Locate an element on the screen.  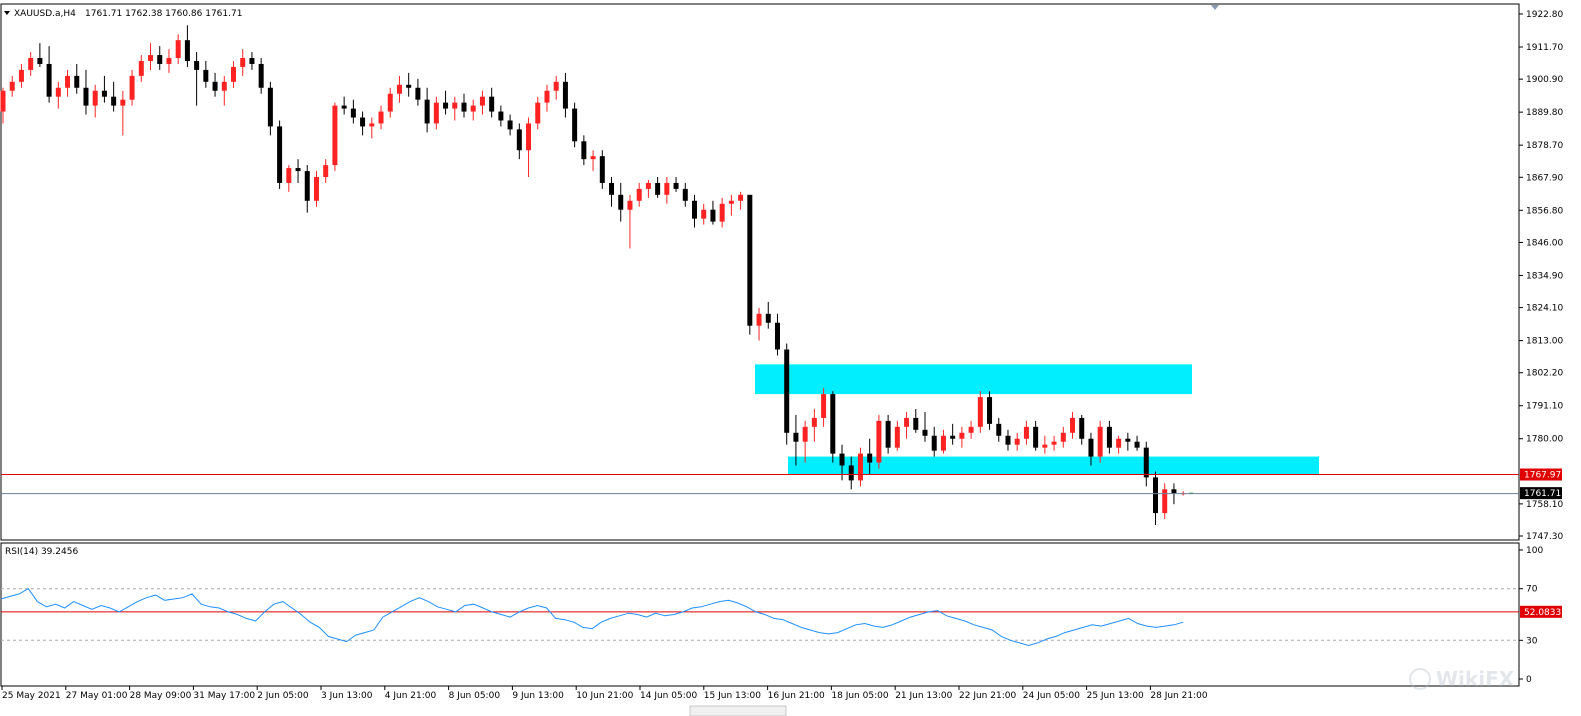
current-price-tag: 1761.71 is located at coordinates (1542, 494).